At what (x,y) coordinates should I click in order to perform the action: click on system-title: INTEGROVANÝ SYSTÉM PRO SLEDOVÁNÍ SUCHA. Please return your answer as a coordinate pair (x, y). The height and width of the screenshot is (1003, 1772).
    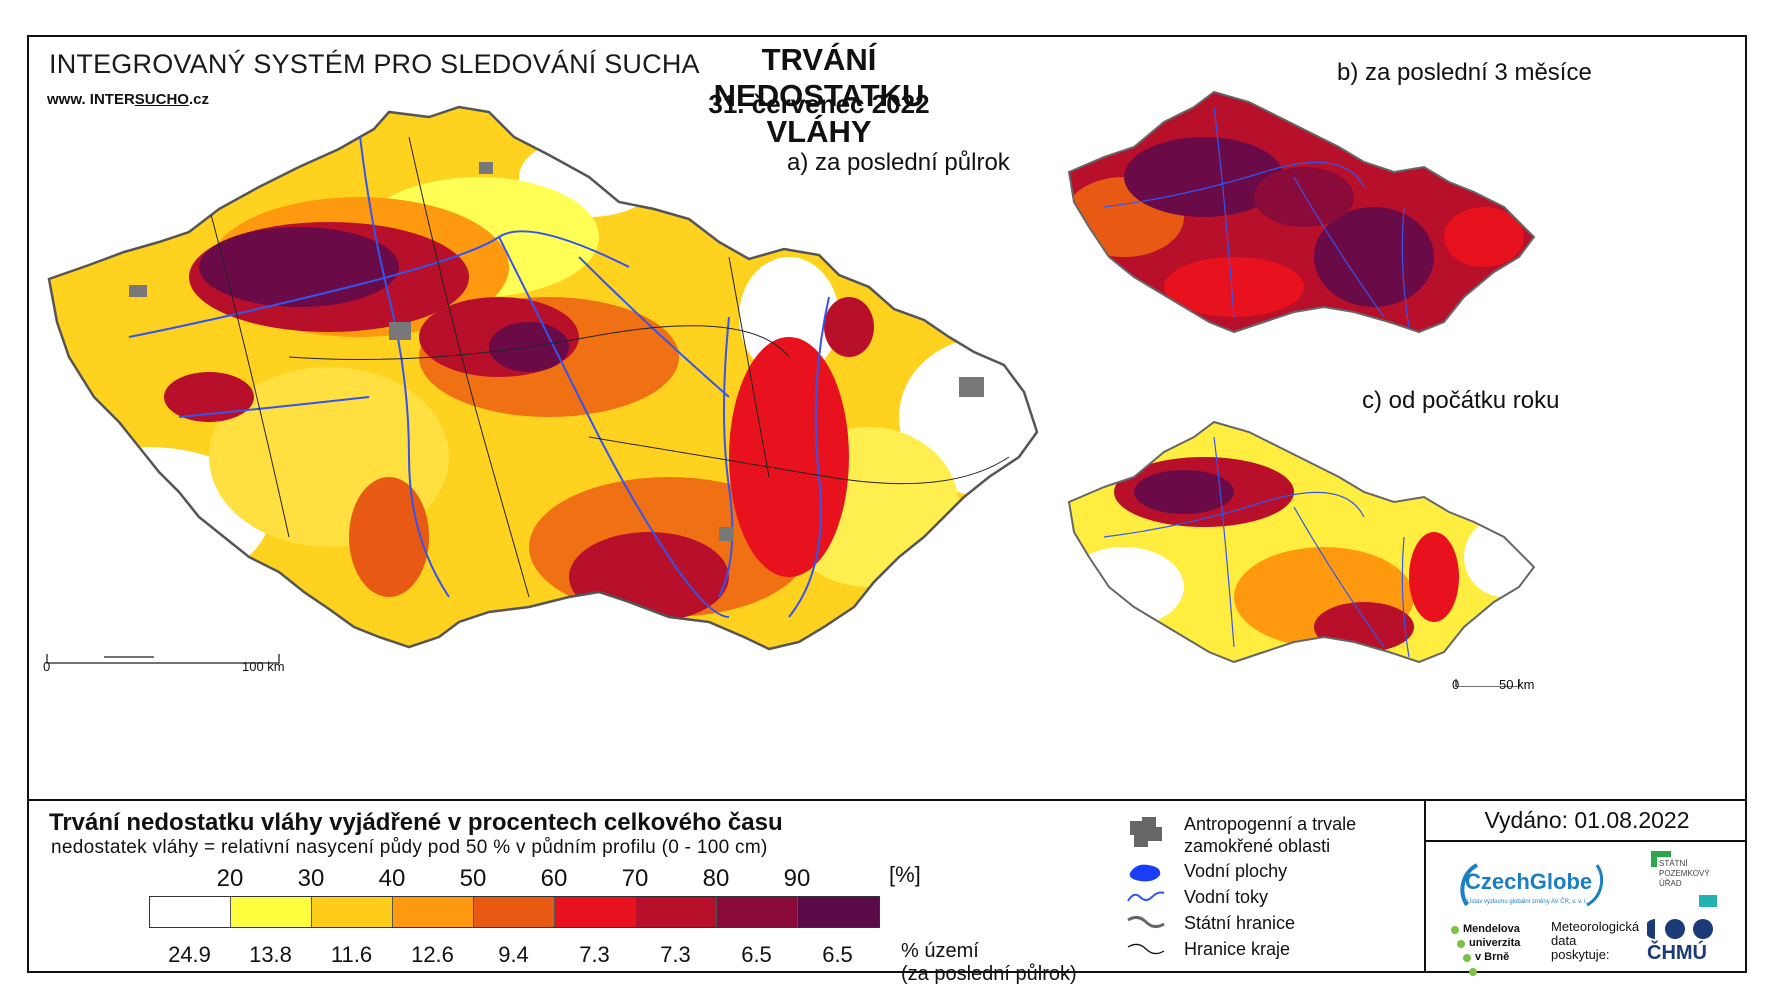
    Looking at the image, I should click on (374, 64).